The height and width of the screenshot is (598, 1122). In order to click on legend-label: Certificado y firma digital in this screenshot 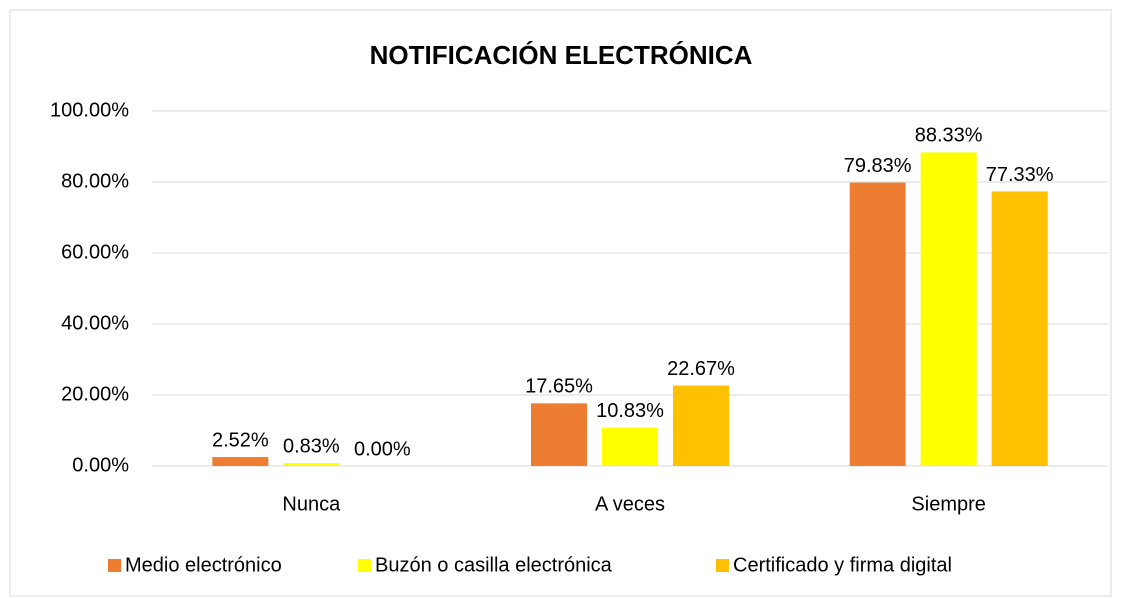, I will do `click(842, 565)`.